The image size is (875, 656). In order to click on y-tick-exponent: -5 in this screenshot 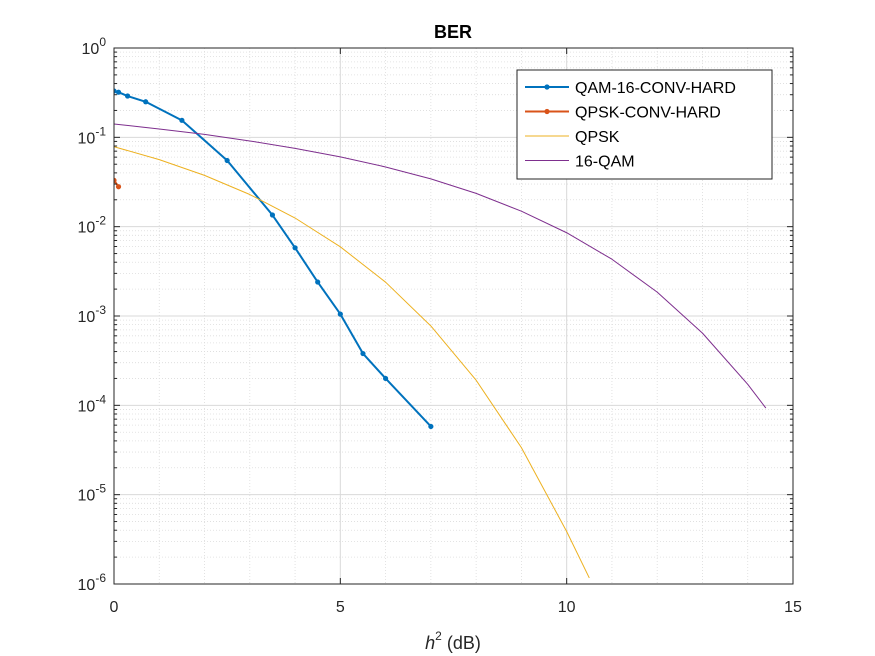, I will do `click(100, 489)`.